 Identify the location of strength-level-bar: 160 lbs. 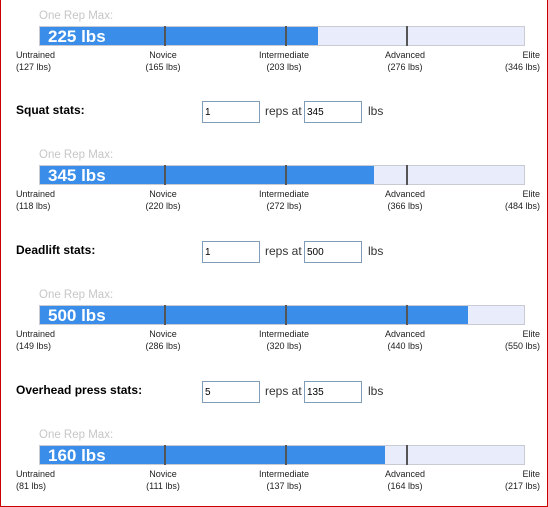
(282, 455).